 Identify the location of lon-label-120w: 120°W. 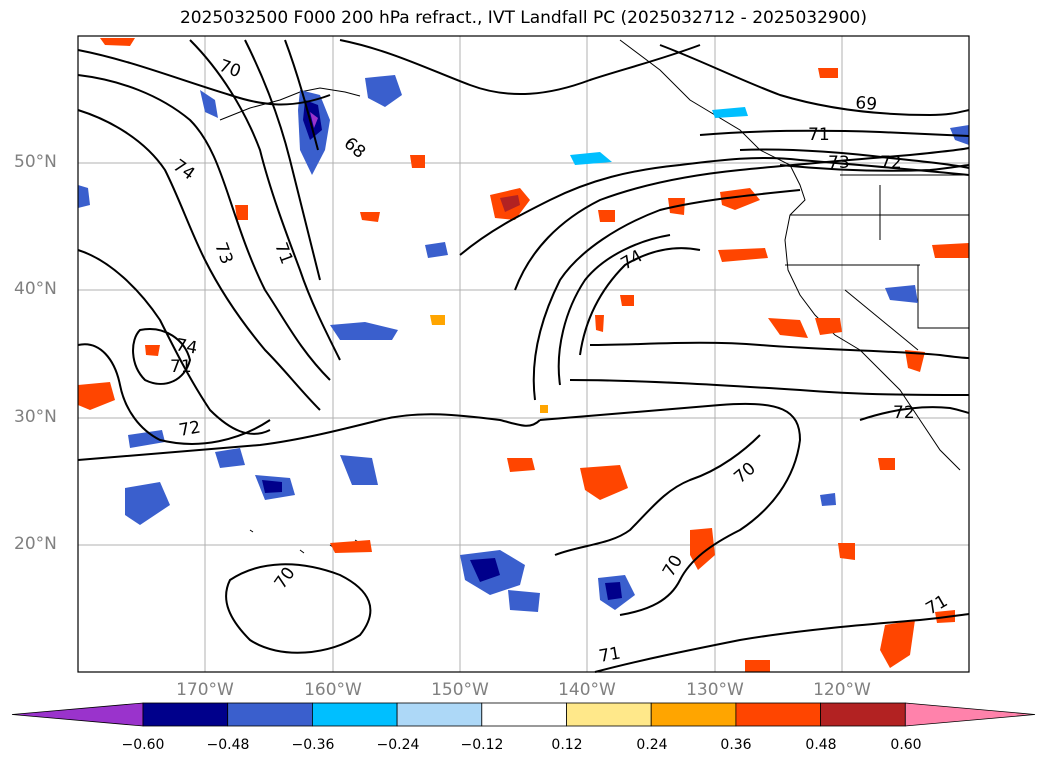
(842, 690).